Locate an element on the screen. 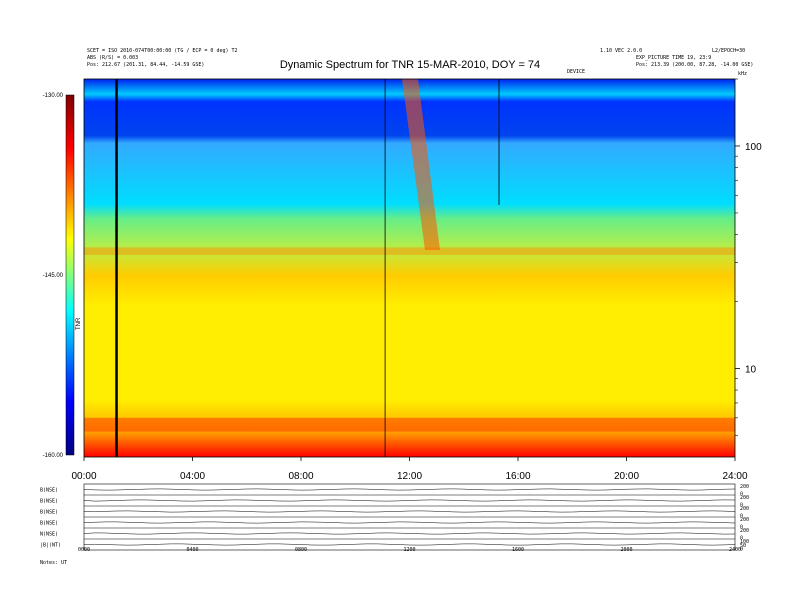 The height and width of the screenshot is (612, 792). footer-notes: Notes: UT is located at coordinates (53, 563).